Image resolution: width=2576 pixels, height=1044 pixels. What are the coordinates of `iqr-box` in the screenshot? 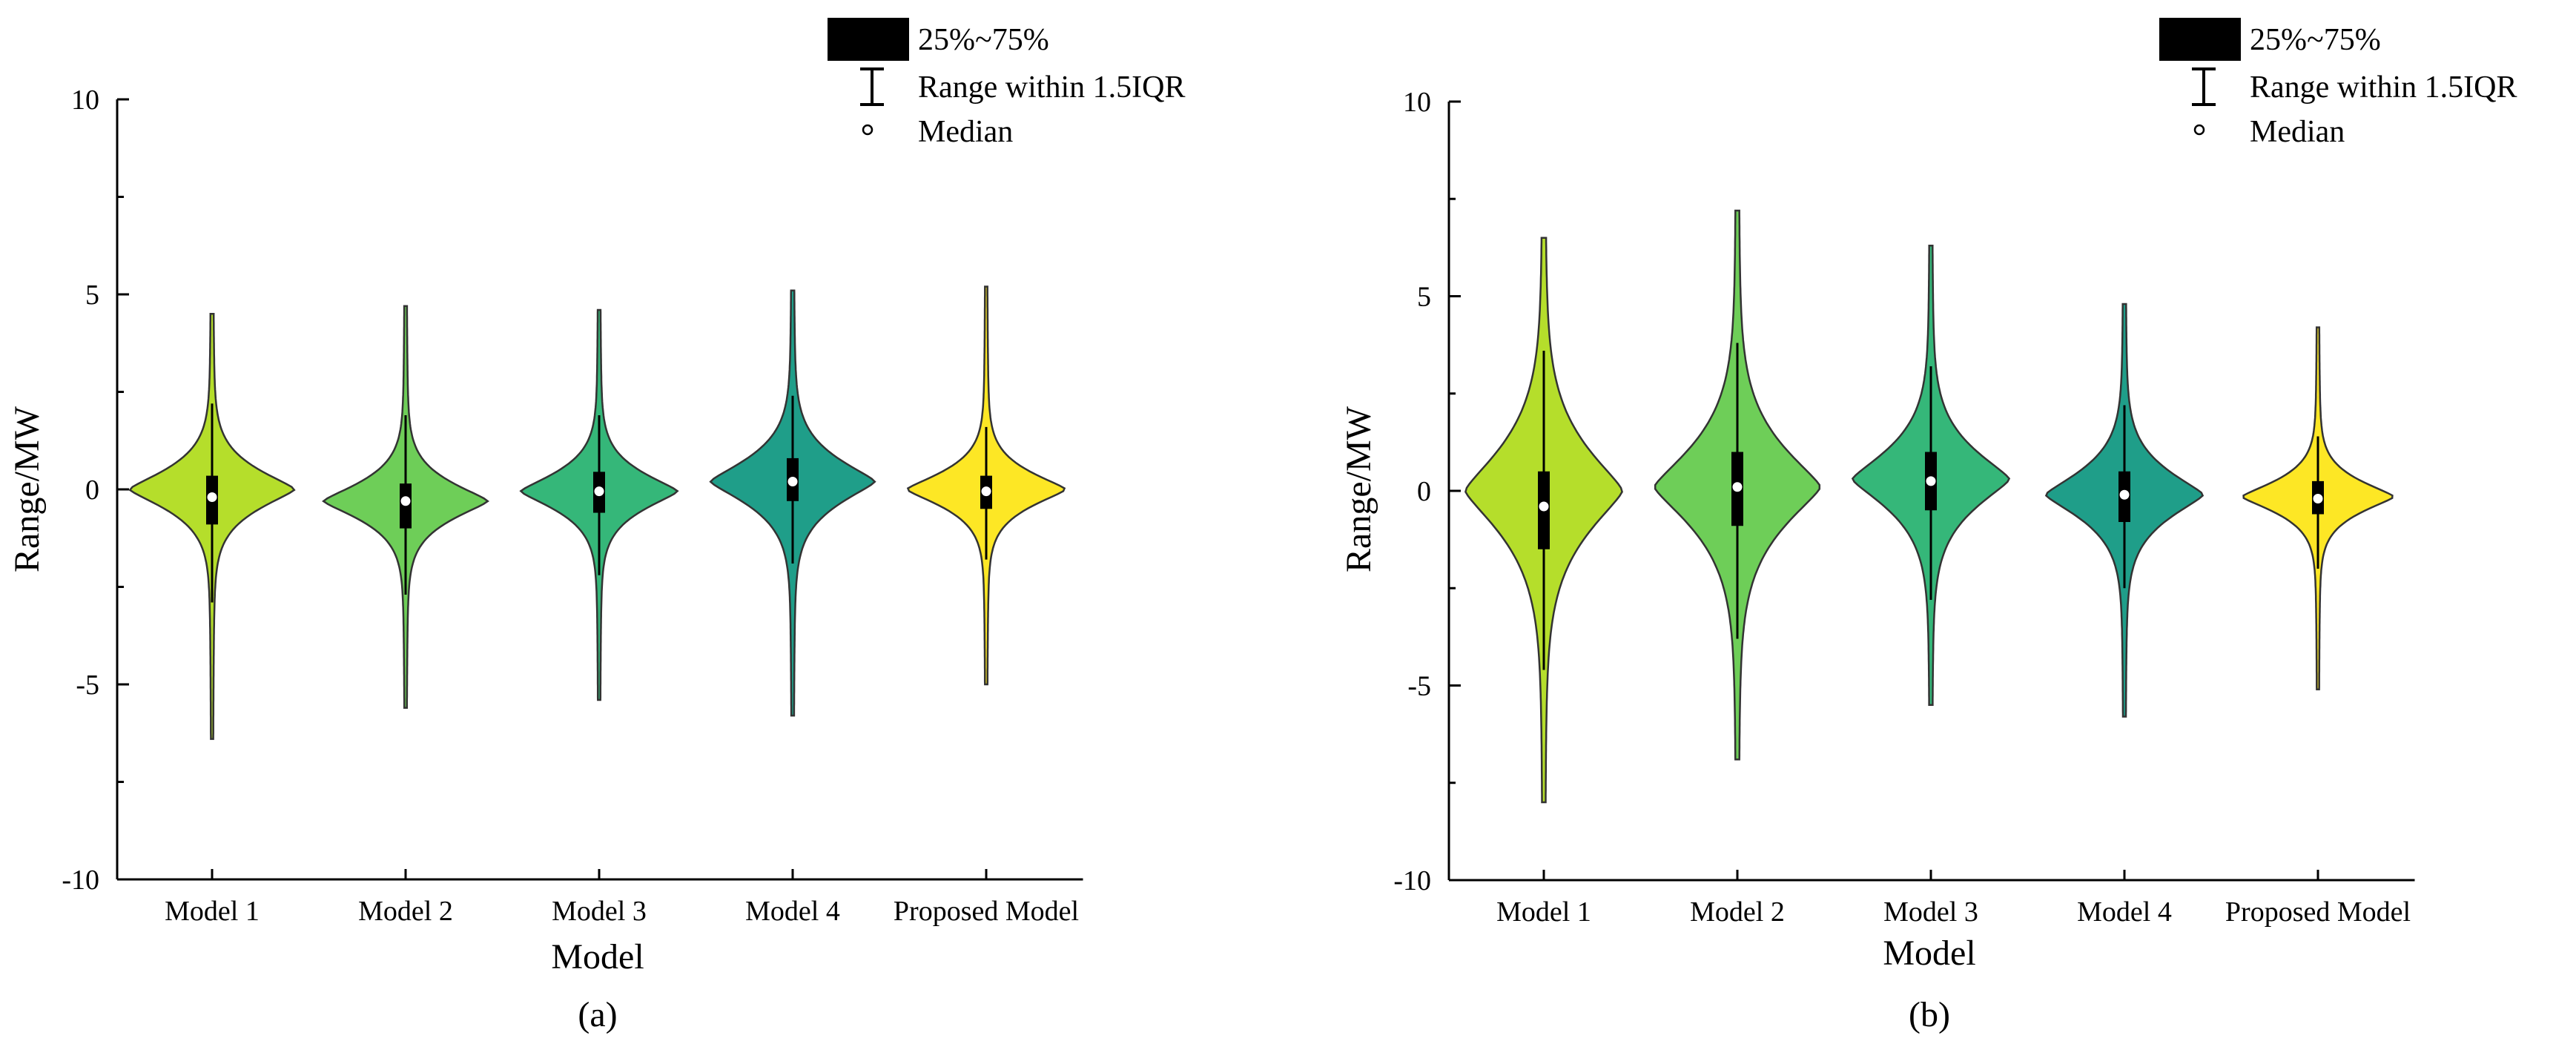 It's located at (406, 506).